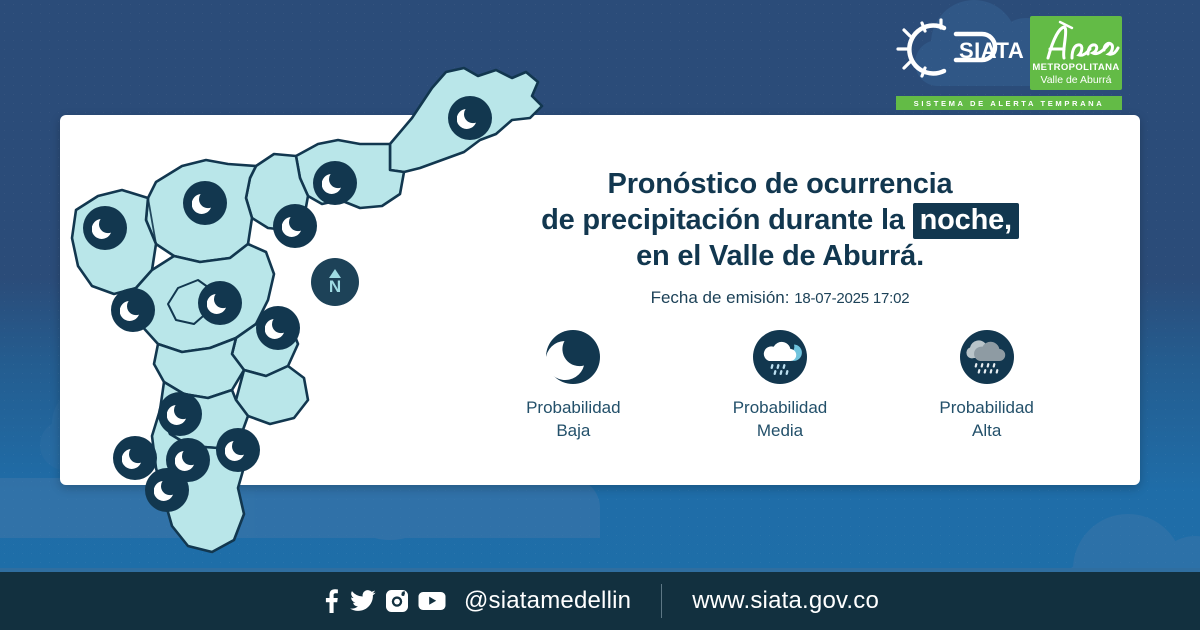 The image size is (1200, 630). I want to click on siata-tagline-text: SISTEMA DE ALERTA TEMPRANA, so click(1009, 103).